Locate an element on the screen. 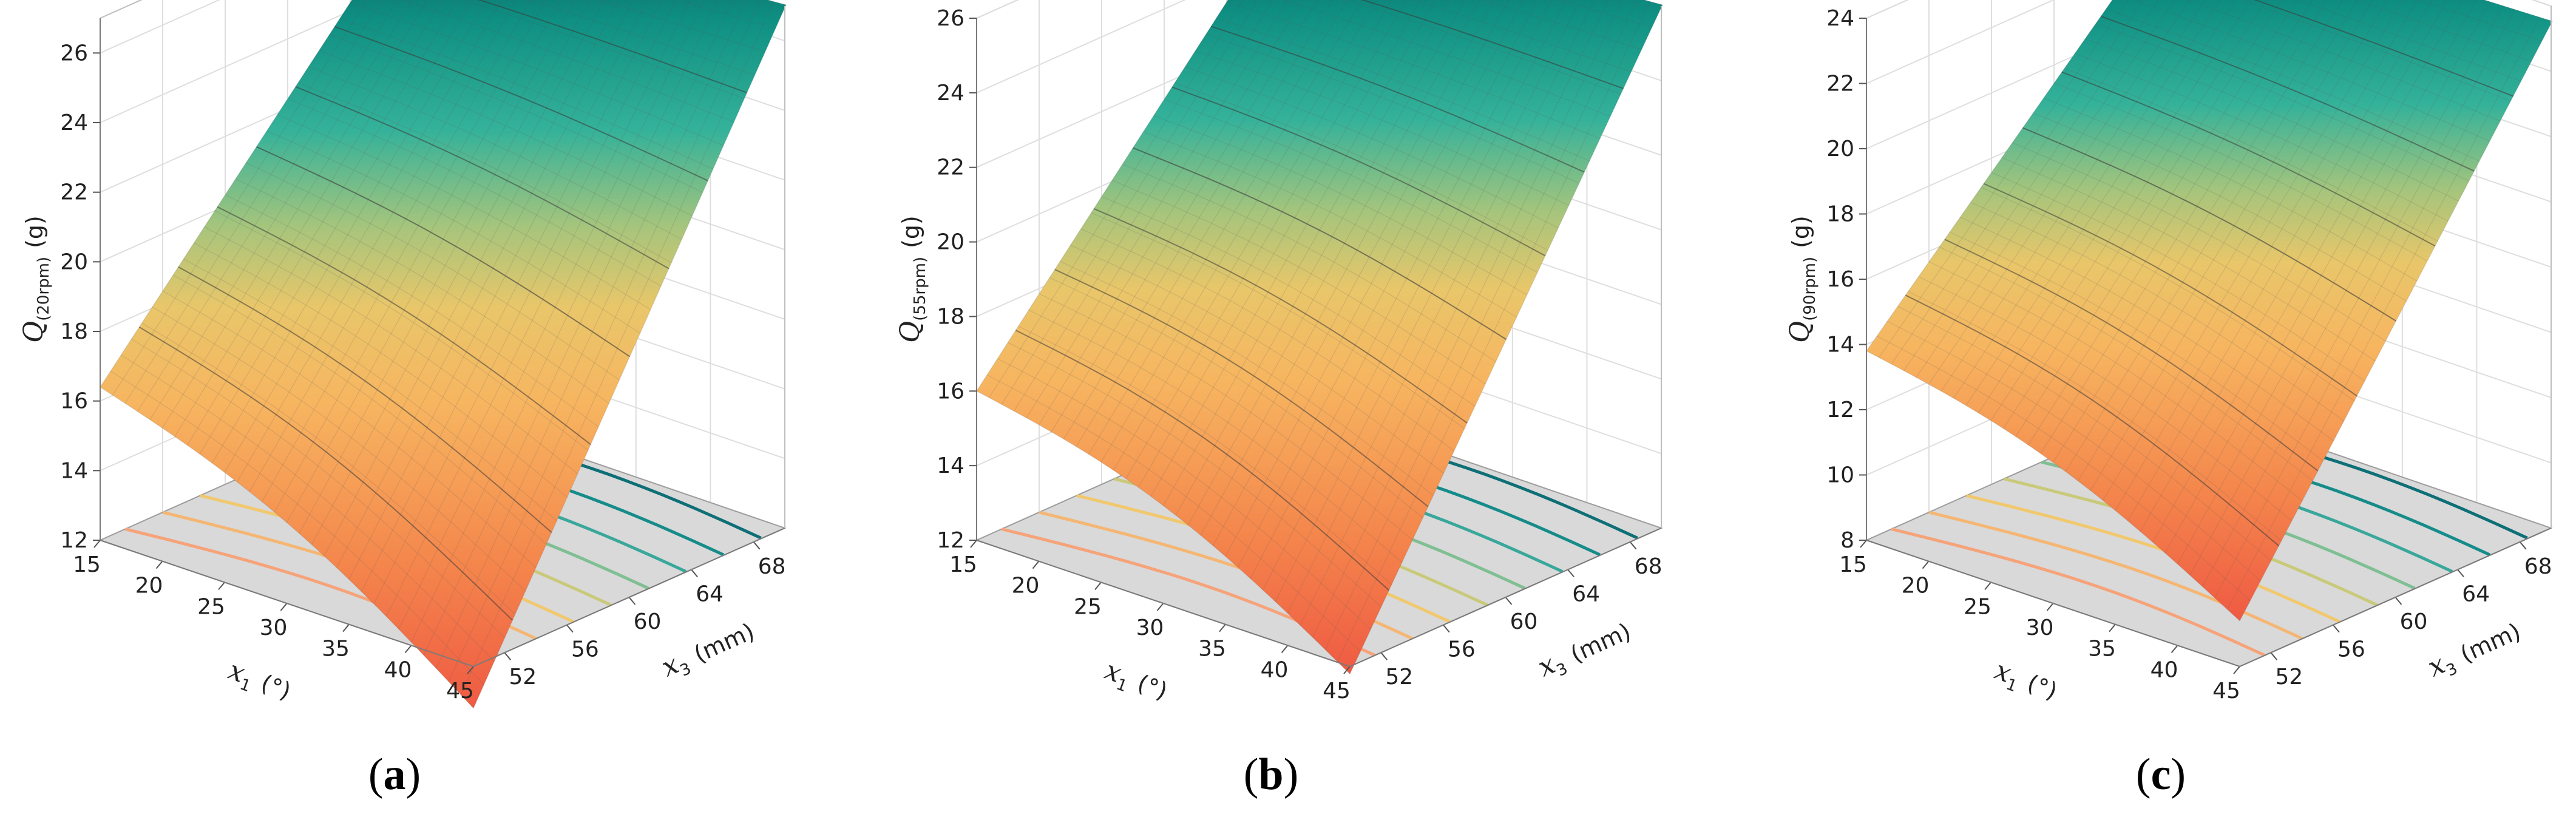  caption-part: c is located at coordinates (2161, 774).